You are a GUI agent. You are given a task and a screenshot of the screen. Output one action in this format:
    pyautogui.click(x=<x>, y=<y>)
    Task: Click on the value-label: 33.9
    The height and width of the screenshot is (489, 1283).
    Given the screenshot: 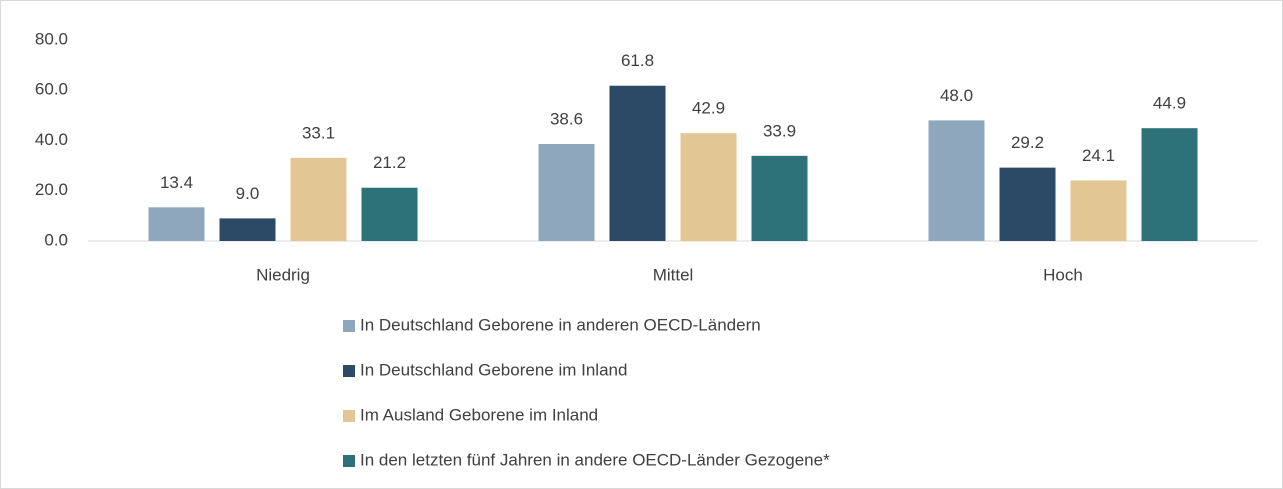 What is the action you would take?
    pyautogui.click(x=779, y=130)
    